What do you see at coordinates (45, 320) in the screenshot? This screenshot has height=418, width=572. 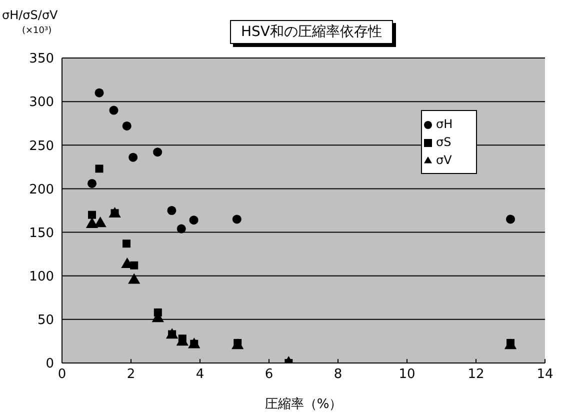 I see `y-tick-label: 50` at bounding box center [45, 320].